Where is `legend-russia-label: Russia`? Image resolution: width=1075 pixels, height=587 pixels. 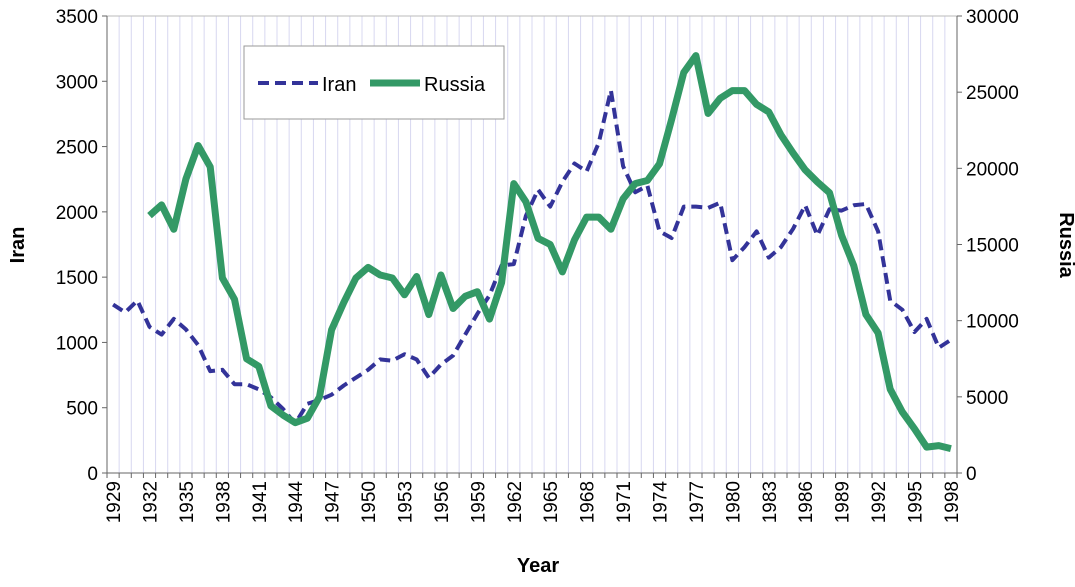
legend-russia-label: Russia is located at coordinates (455, 85).